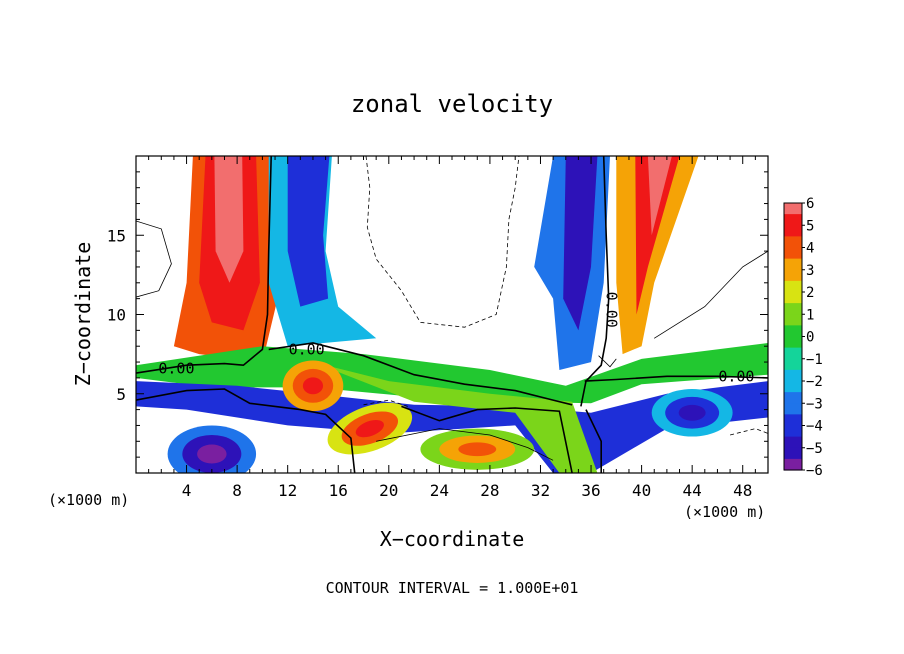  Describe the element at coordinates (814, 427) in the screenshot. I see `colorbar-label: −4` at that location.